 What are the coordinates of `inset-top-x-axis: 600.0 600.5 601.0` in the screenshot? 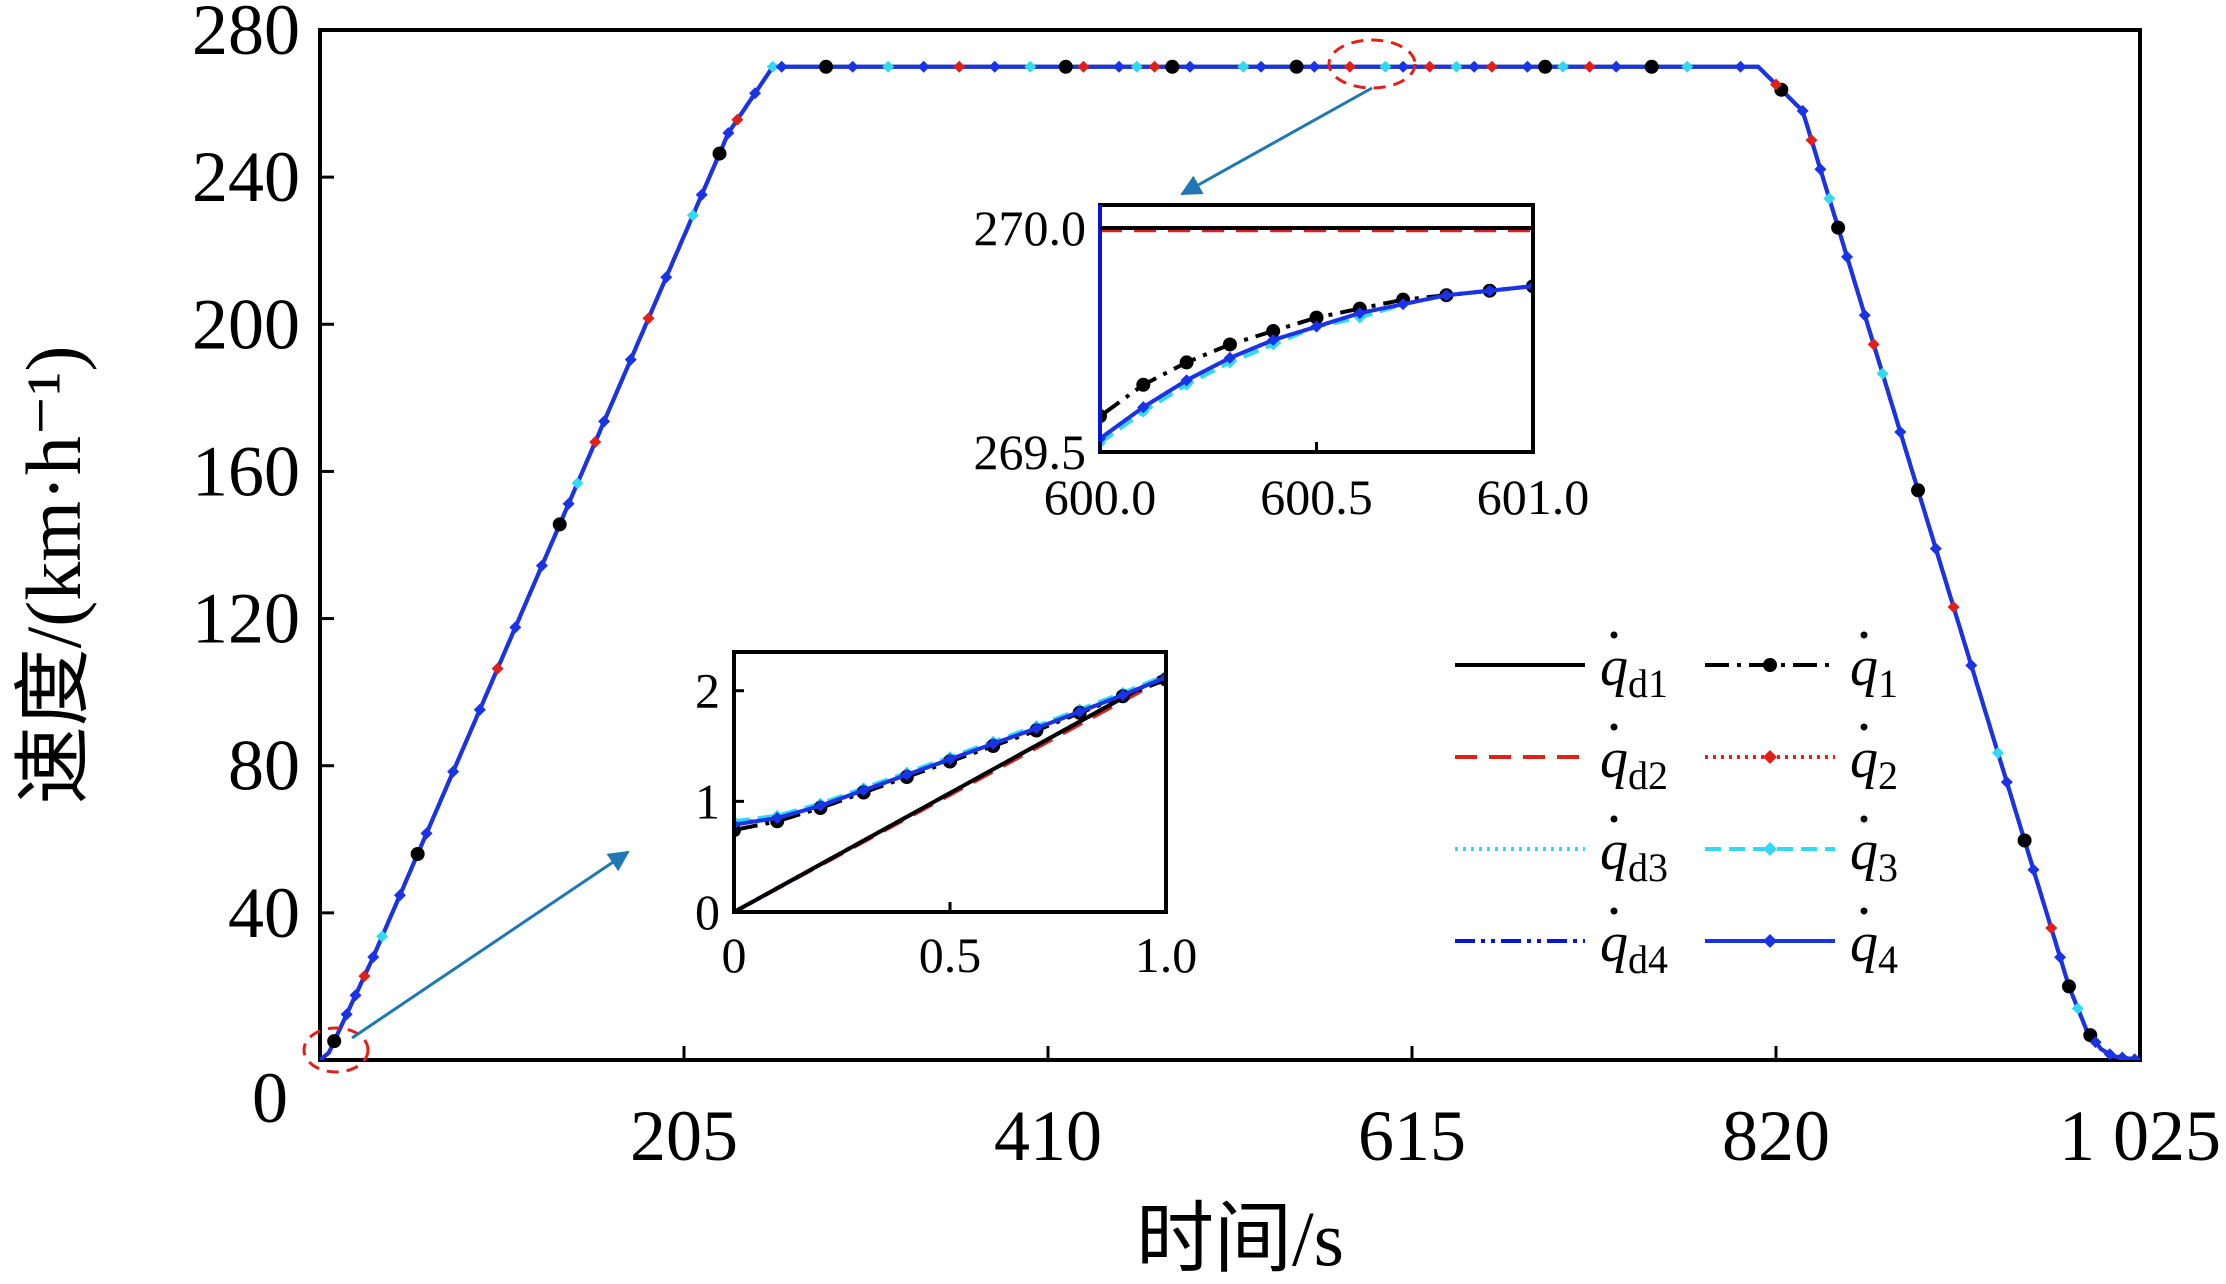 It's located at (1316, 483).